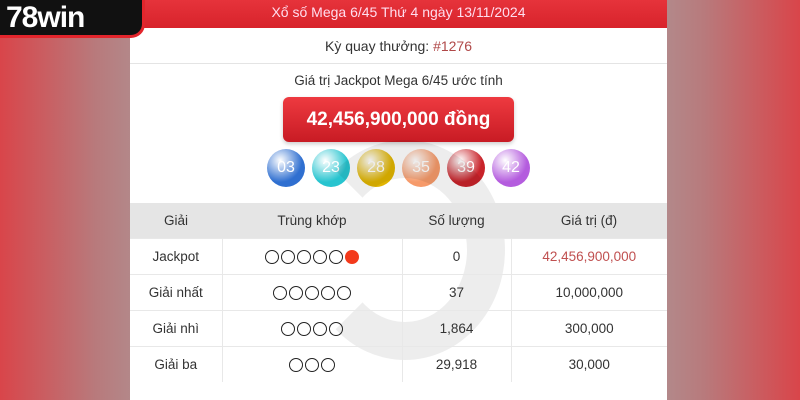 The height and width of the screenshot is (400, 800). Describe the element at coordinates (589, 327) in the screenshot. I see `prize-value: 300,000` at that location.